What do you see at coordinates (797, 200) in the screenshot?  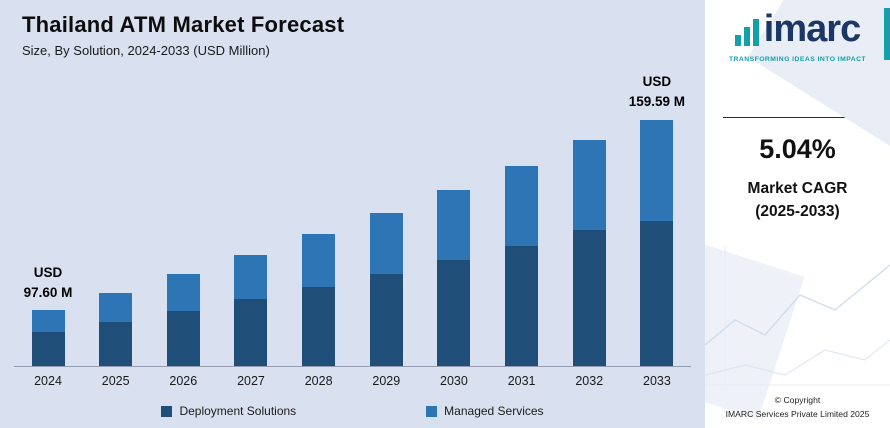 I see `cagr-label: Market CAGR (2025-2033)` at bounding box center [797, 200].